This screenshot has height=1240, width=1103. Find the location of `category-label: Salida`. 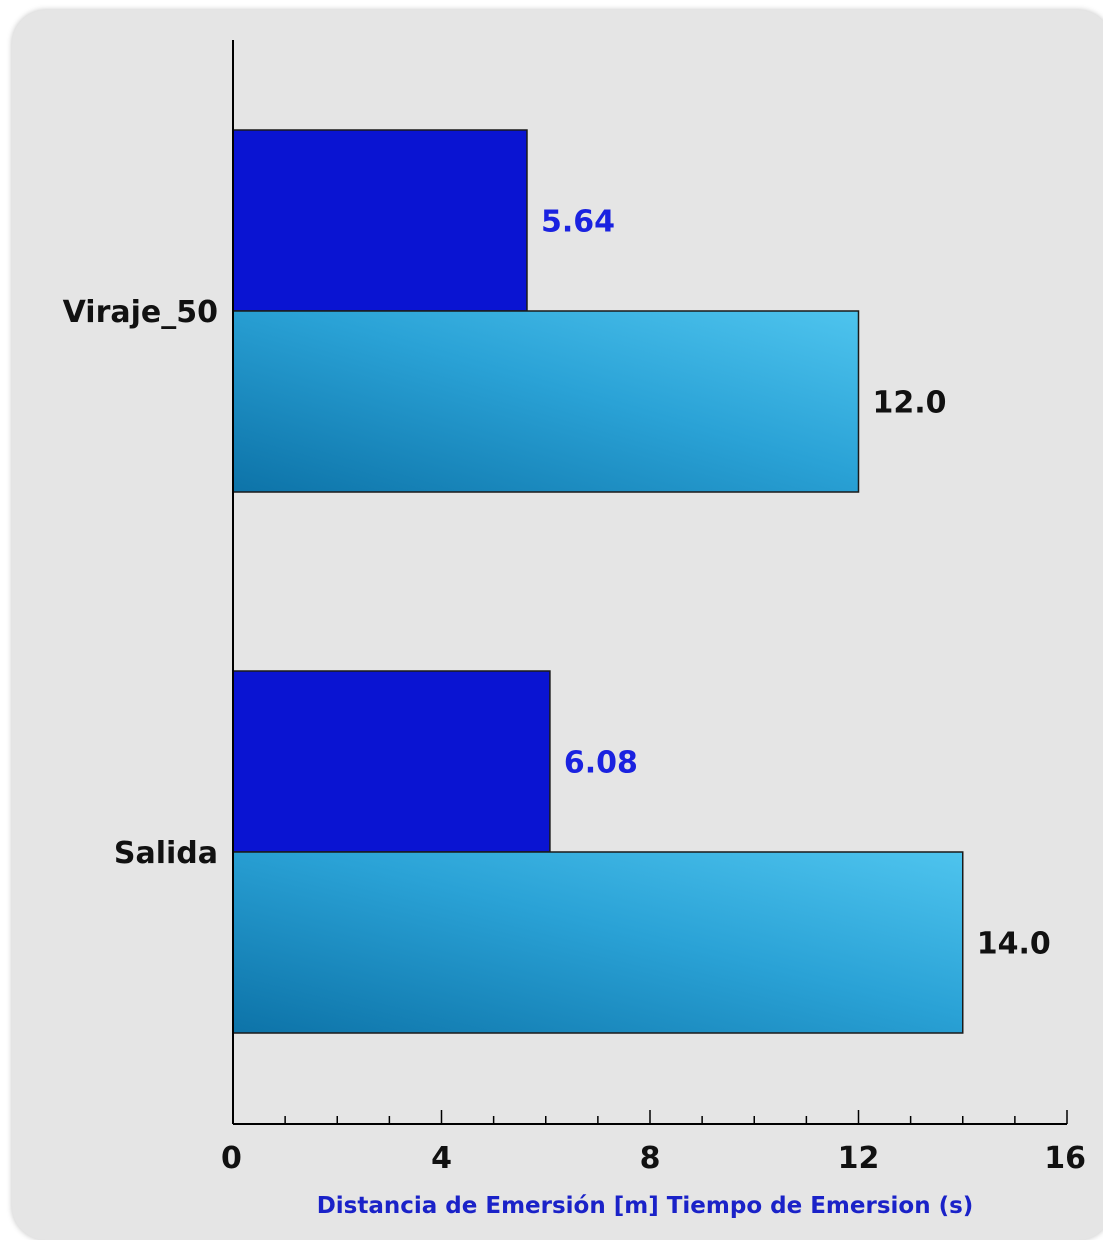

category-label: Salida is located at coordinates (166, 853).